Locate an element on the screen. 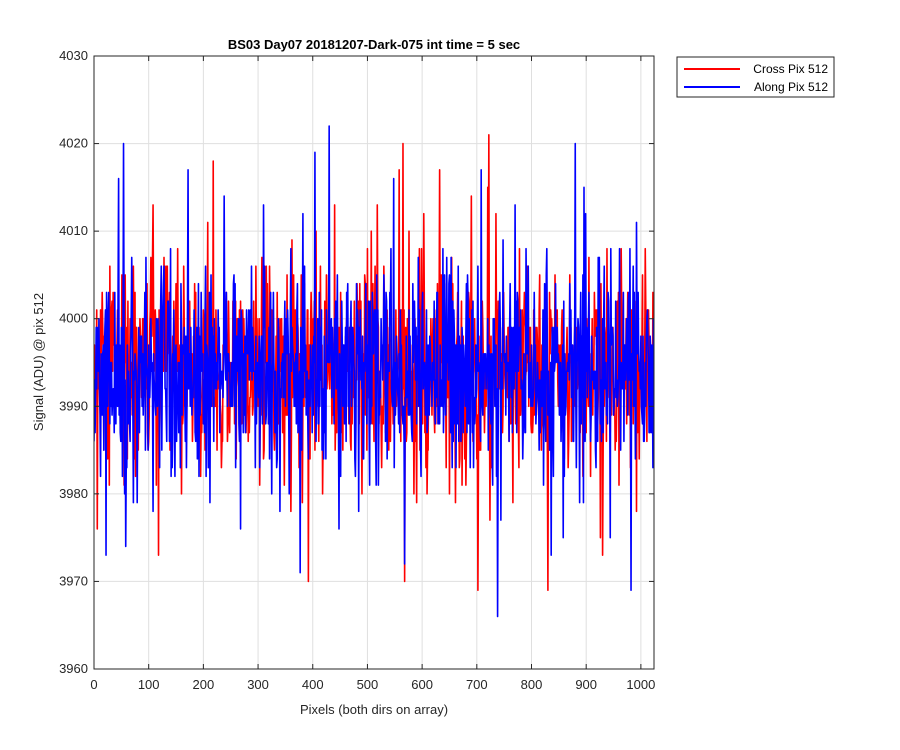 The image size is (900, 750). legend-label-along: Along Pix 512 is located at coordinates (791, 87).